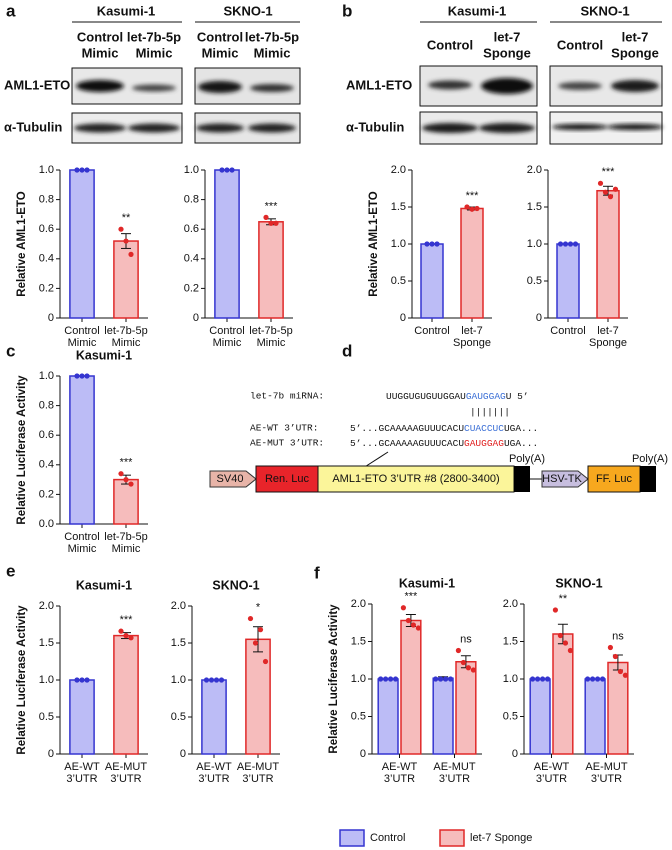 The image size is (672, 850). What do you see at coordinates (10, 570) in the screenshot?
I see `panel-label: e` at bounding box center [10, 570].